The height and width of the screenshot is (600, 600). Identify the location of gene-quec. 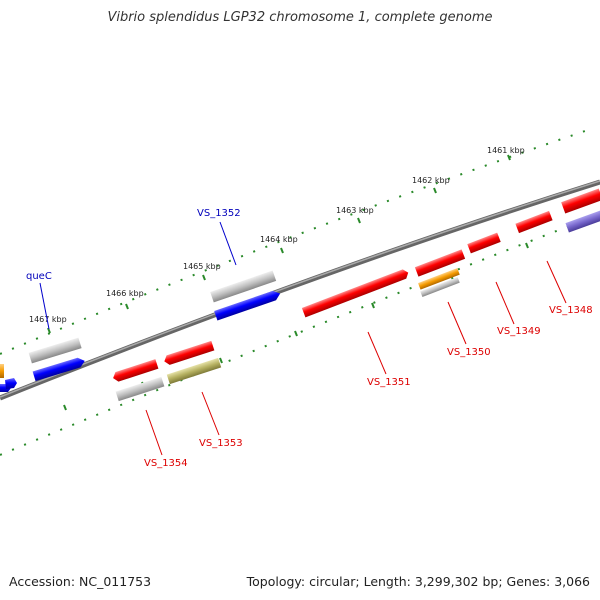
(59, 369).